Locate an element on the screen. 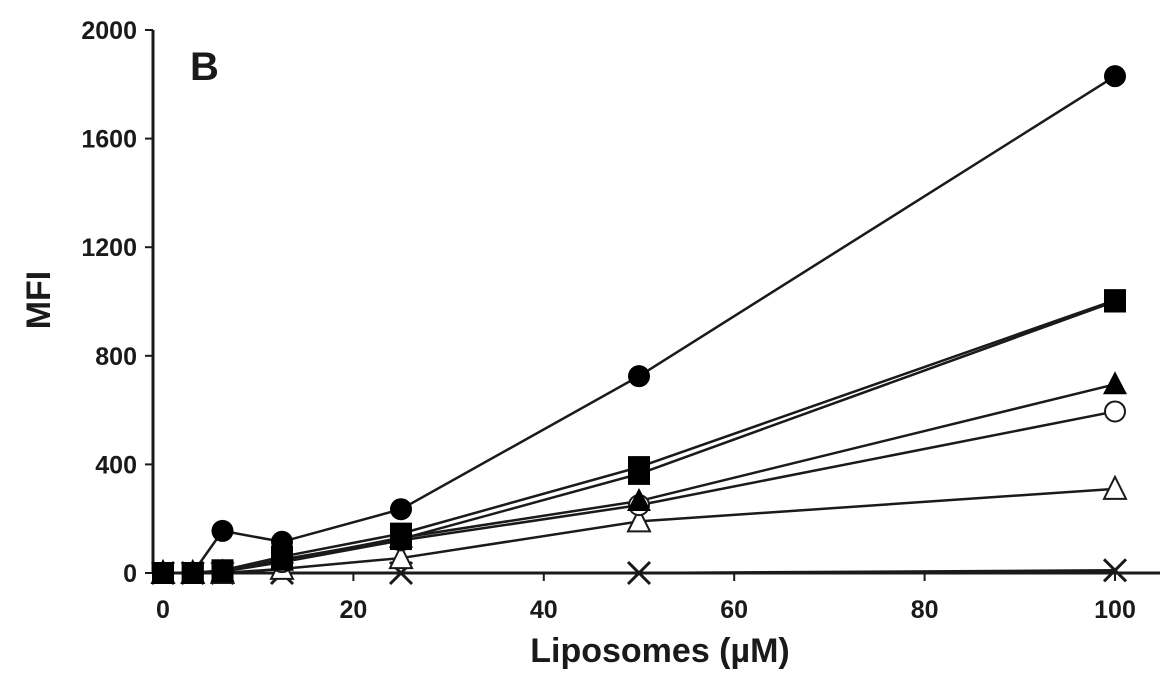 This screenshot has height=675, width=1161. y-tick-label-800: 800 is located at coordinates (116, 357).